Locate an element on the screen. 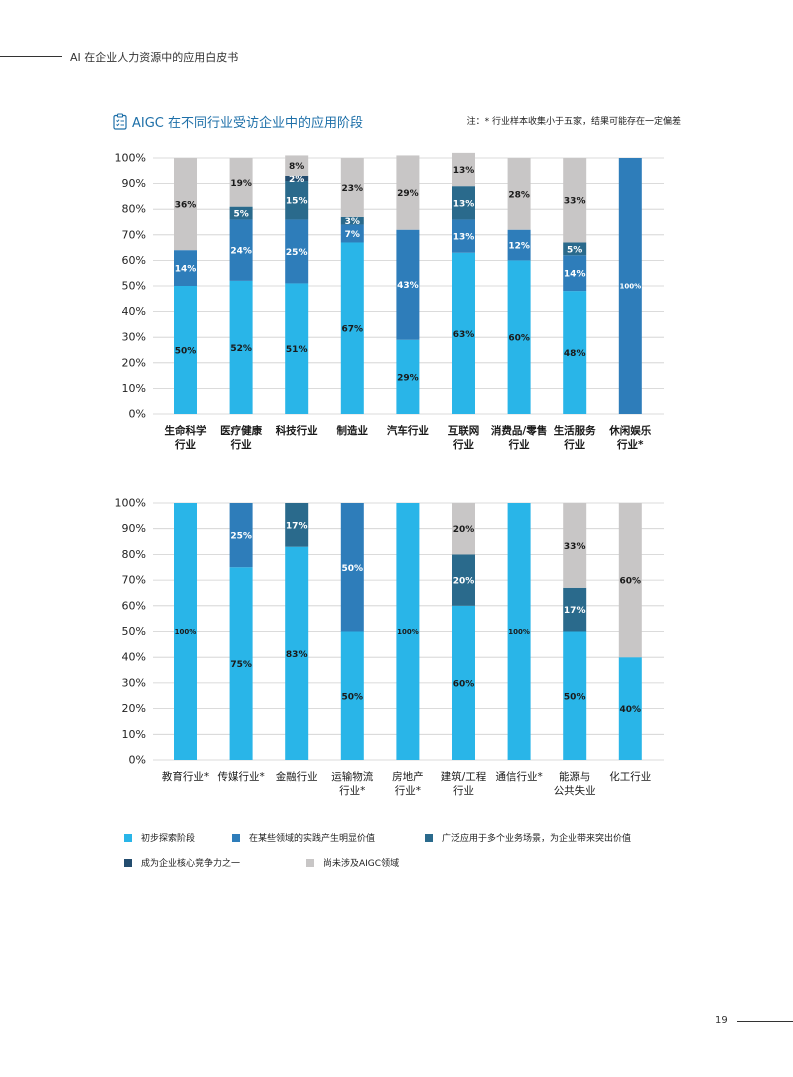 This screenshot has width=793, height=1077. data-label: 23% is located at coordinates (353, 189).